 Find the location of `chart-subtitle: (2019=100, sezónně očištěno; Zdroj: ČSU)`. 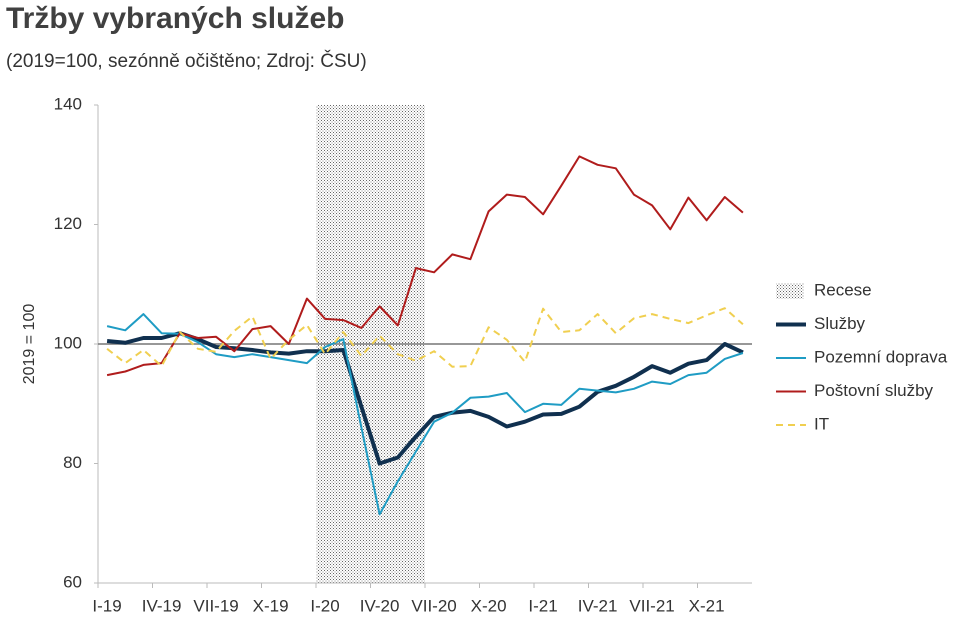

chart-subtitle: (2019=100, sezónně očištěno; Zdroj: ČSU) is located at coordinates (186, 61).